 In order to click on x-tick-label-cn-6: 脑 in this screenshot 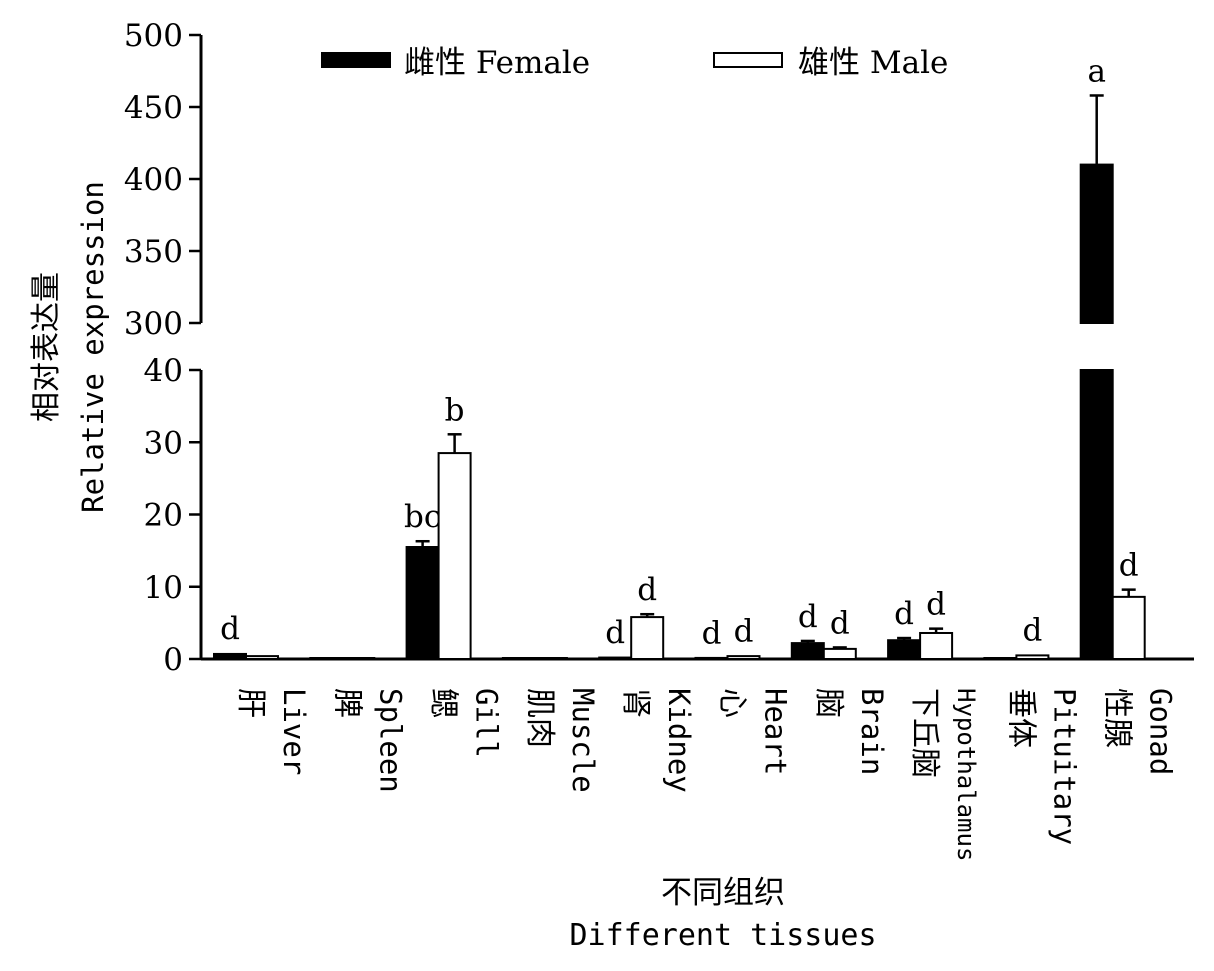, I will do `click(828, 703)`.